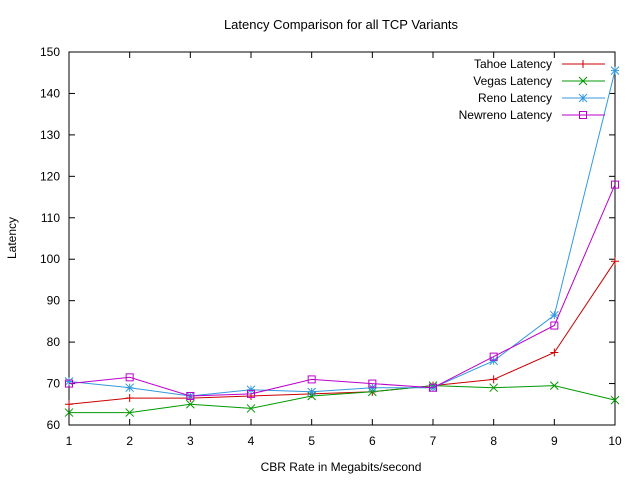 This screenshot has width=640, height=480. What do you see at coordinates (341, 24) in the screenshot?
I see `chart-title: Latency Comparison for all TCP Variants` at bounding box center [341, 24].